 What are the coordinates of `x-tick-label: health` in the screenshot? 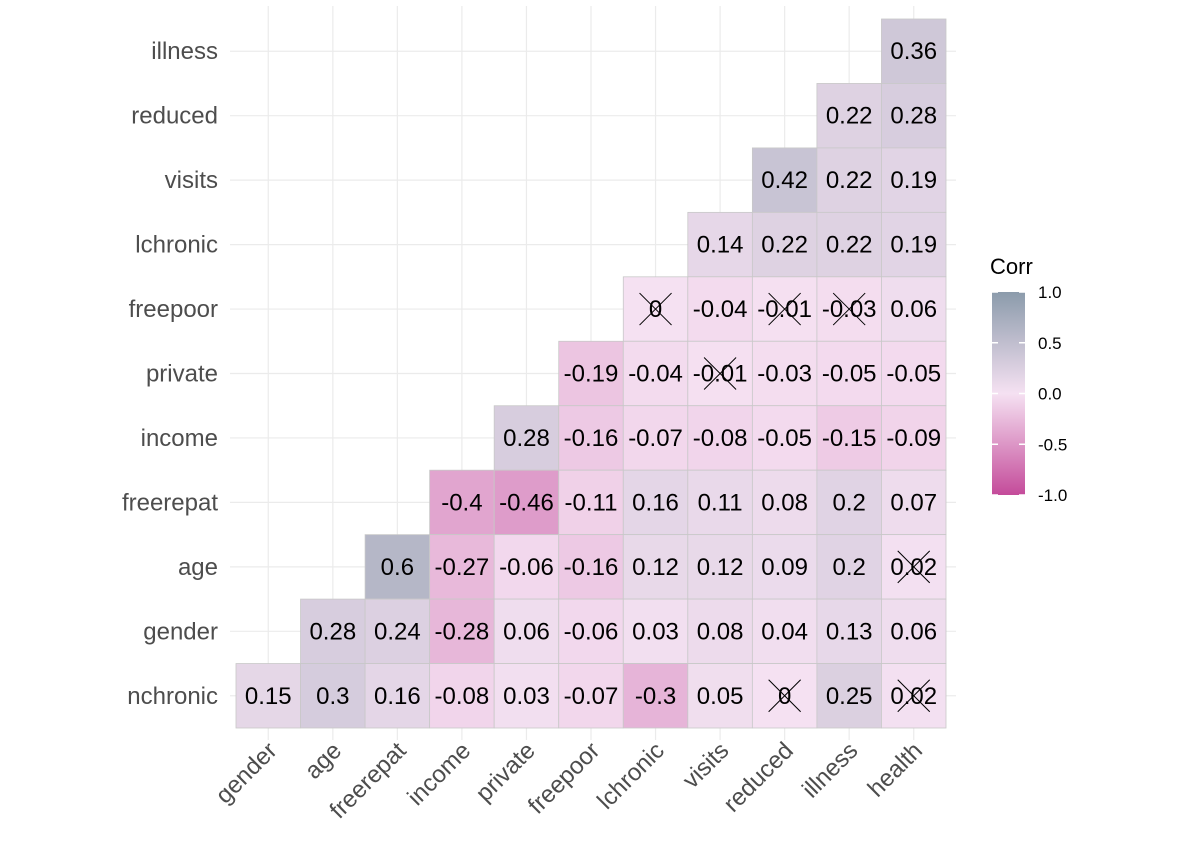 It's located at (895, 769).